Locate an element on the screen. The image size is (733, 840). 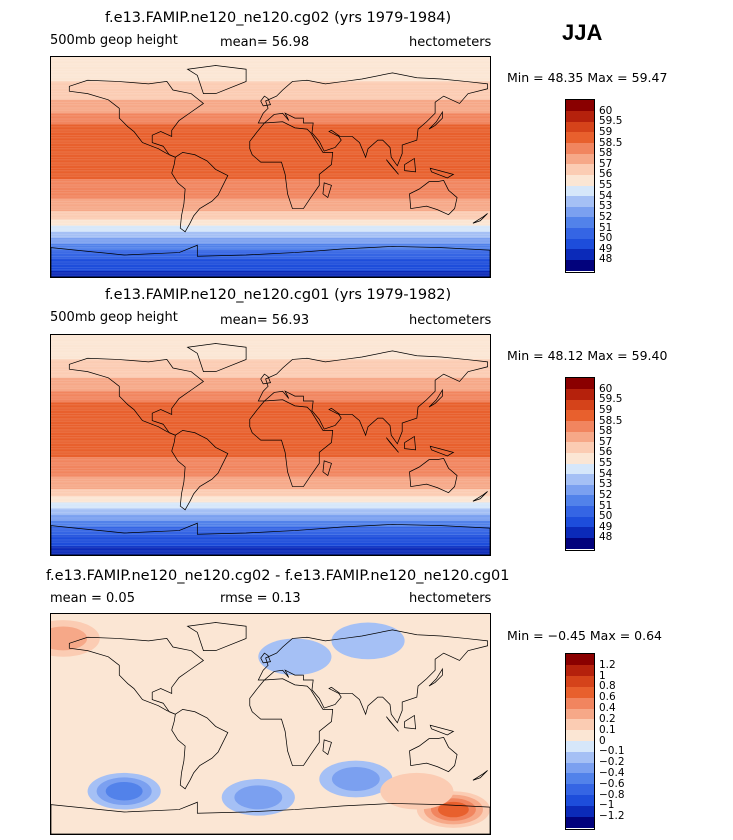
panel3-colorbar-label-3: −0.6 is located at coordinates (612, 783).